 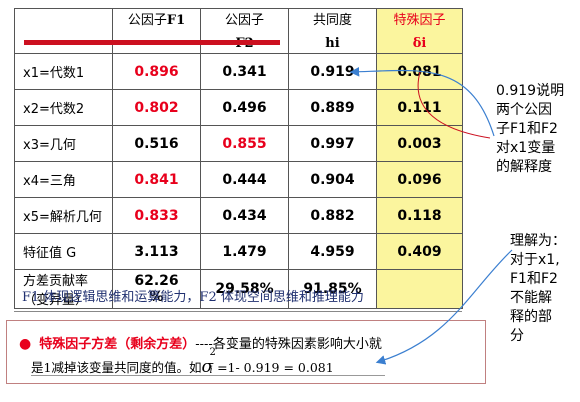 What do you see at coordinates (524, 167) in the screenshot?
I see `annotation-line: 的解释度` at bounding box center [524, 167].